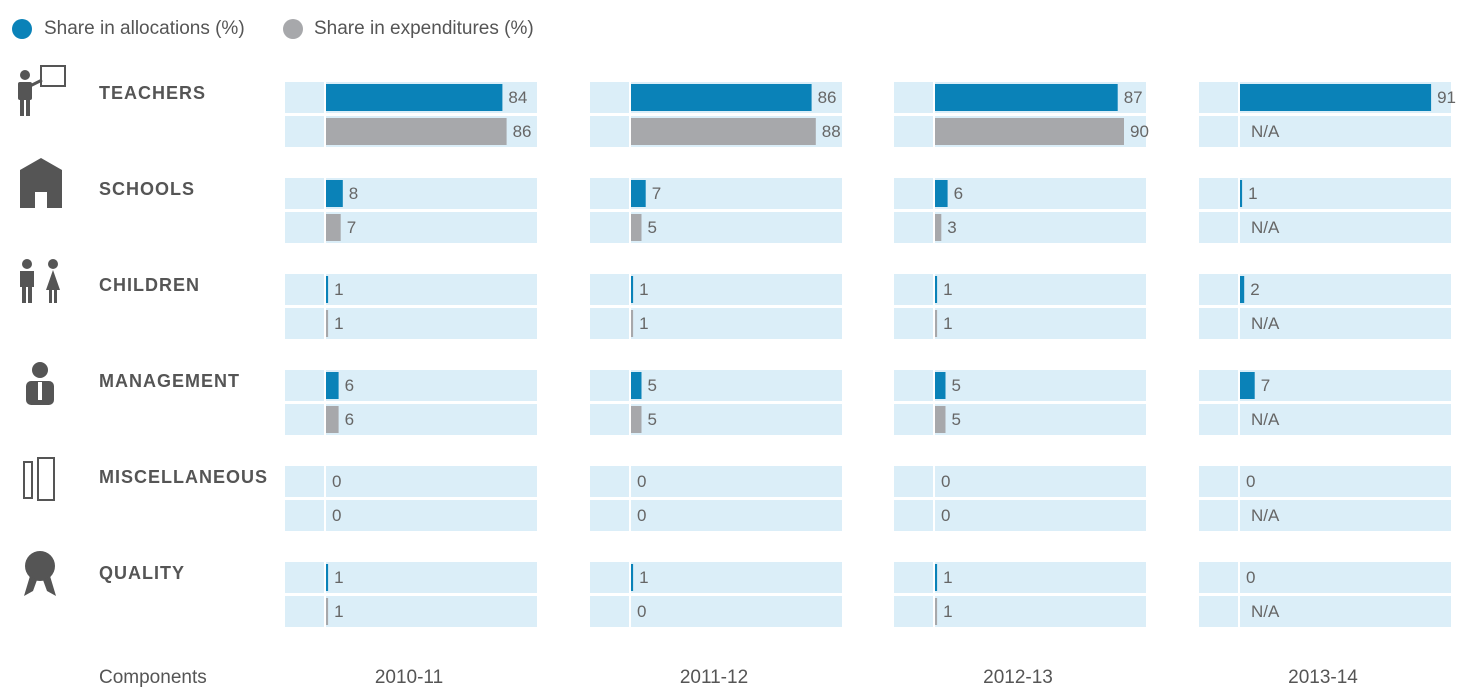  I want to click on icon-quality, so click(40, 573).